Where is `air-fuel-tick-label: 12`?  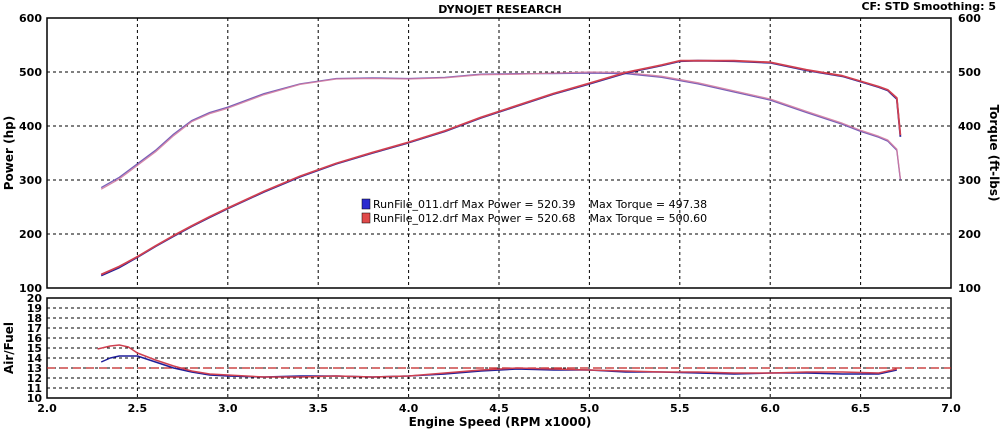
air-fuel-tick-label: 12 is located at coordinates (34, 378).